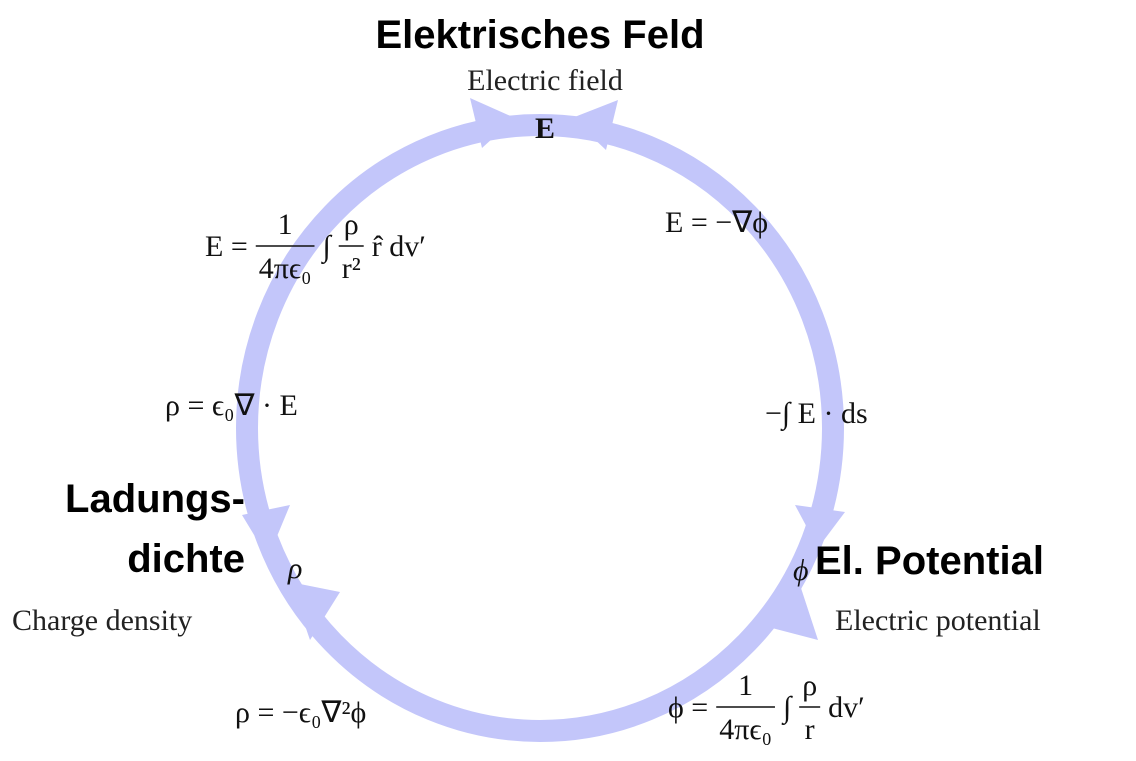 The image size is (1136, 761). I want to click on node-title: Elektrisches Feld, so click(539, 35).